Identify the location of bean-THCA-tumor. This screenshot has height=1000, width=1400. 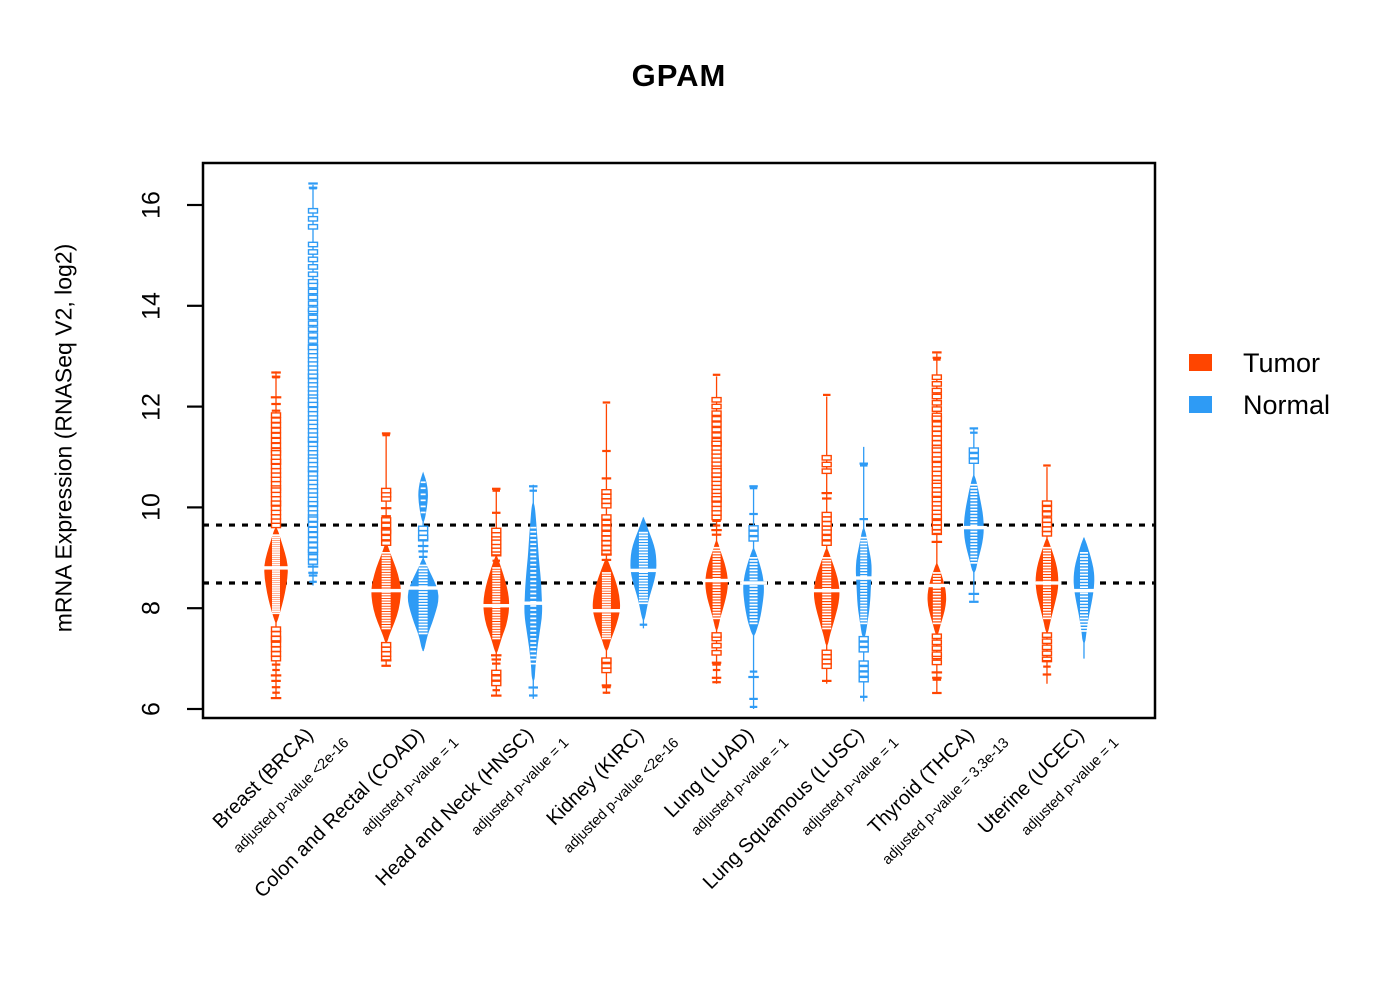
(937, 523).